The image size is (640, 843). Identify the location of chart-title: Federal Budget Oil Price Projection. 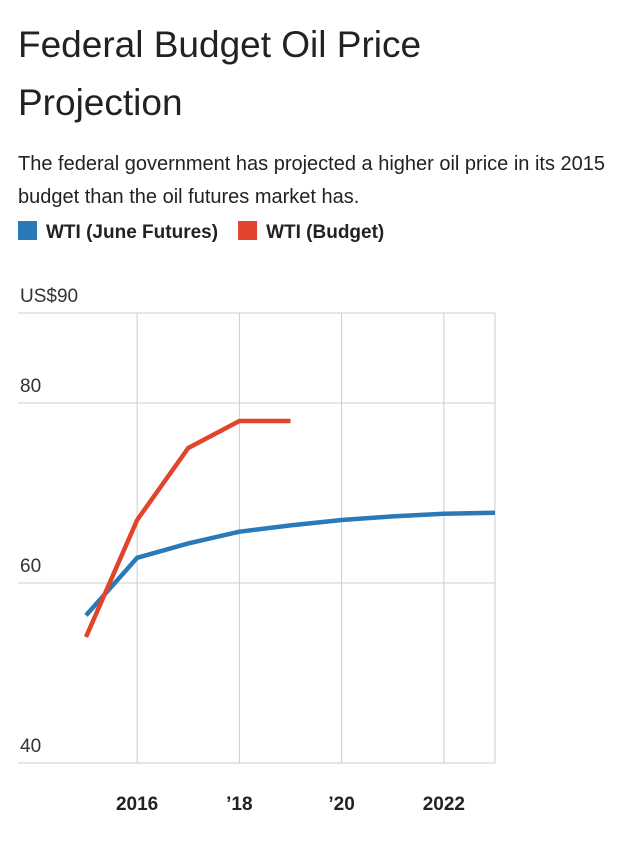
(219, 73).